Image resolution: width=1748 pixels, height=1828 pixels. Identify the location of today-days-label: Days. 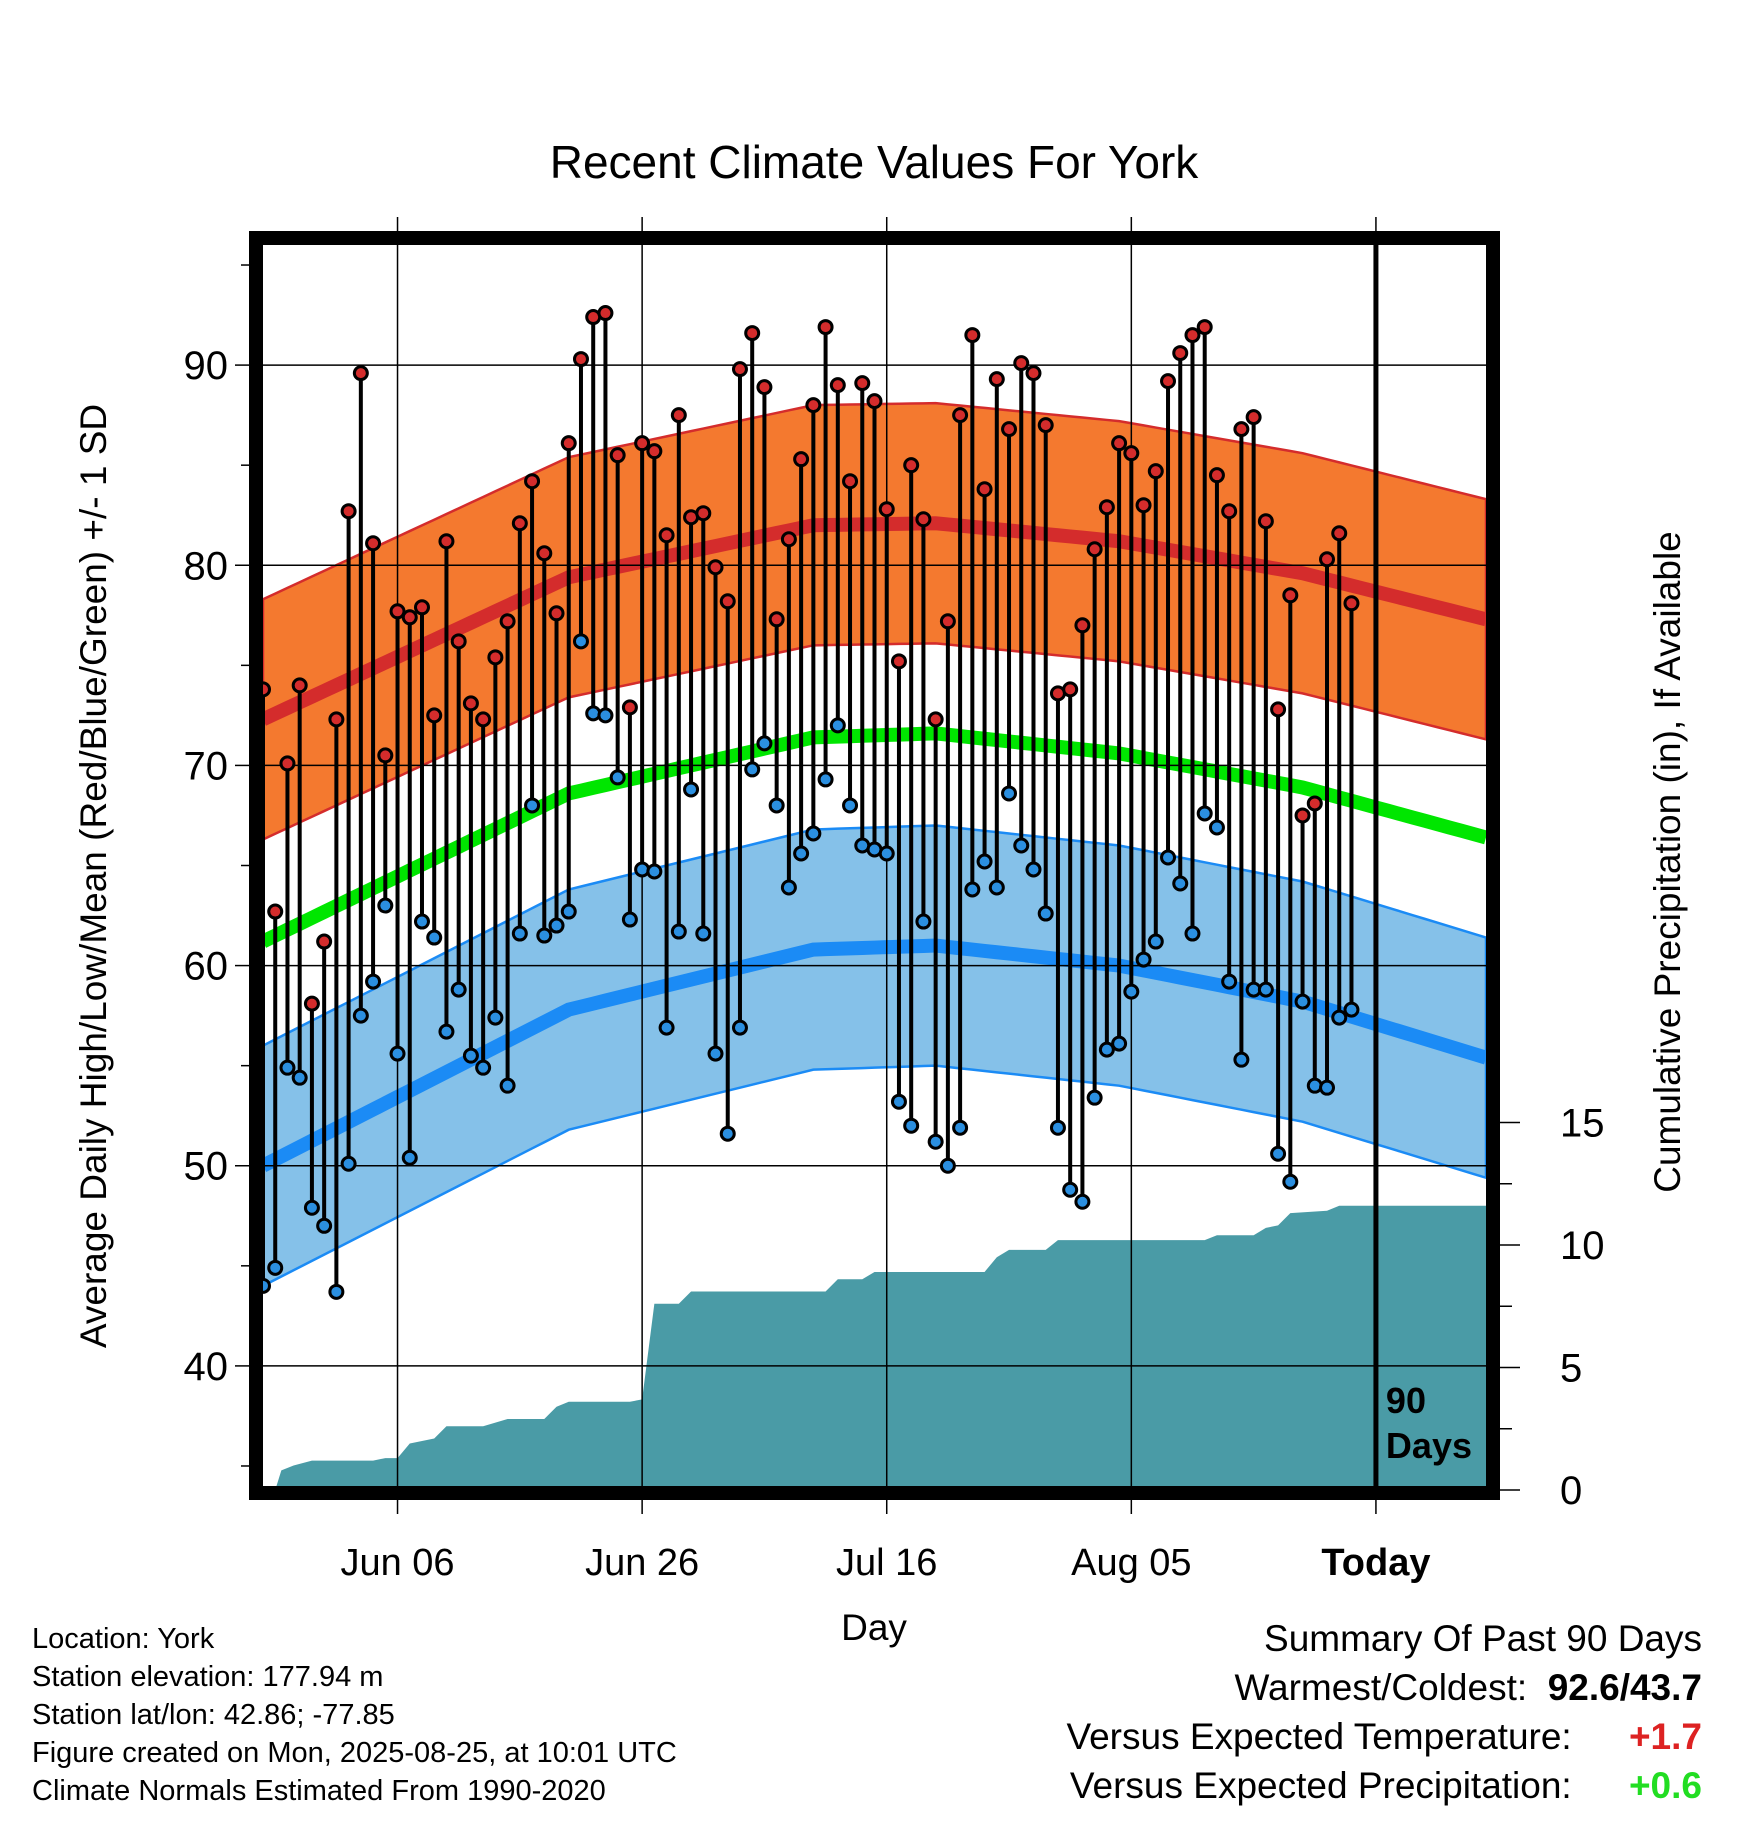
(1429, 1445).